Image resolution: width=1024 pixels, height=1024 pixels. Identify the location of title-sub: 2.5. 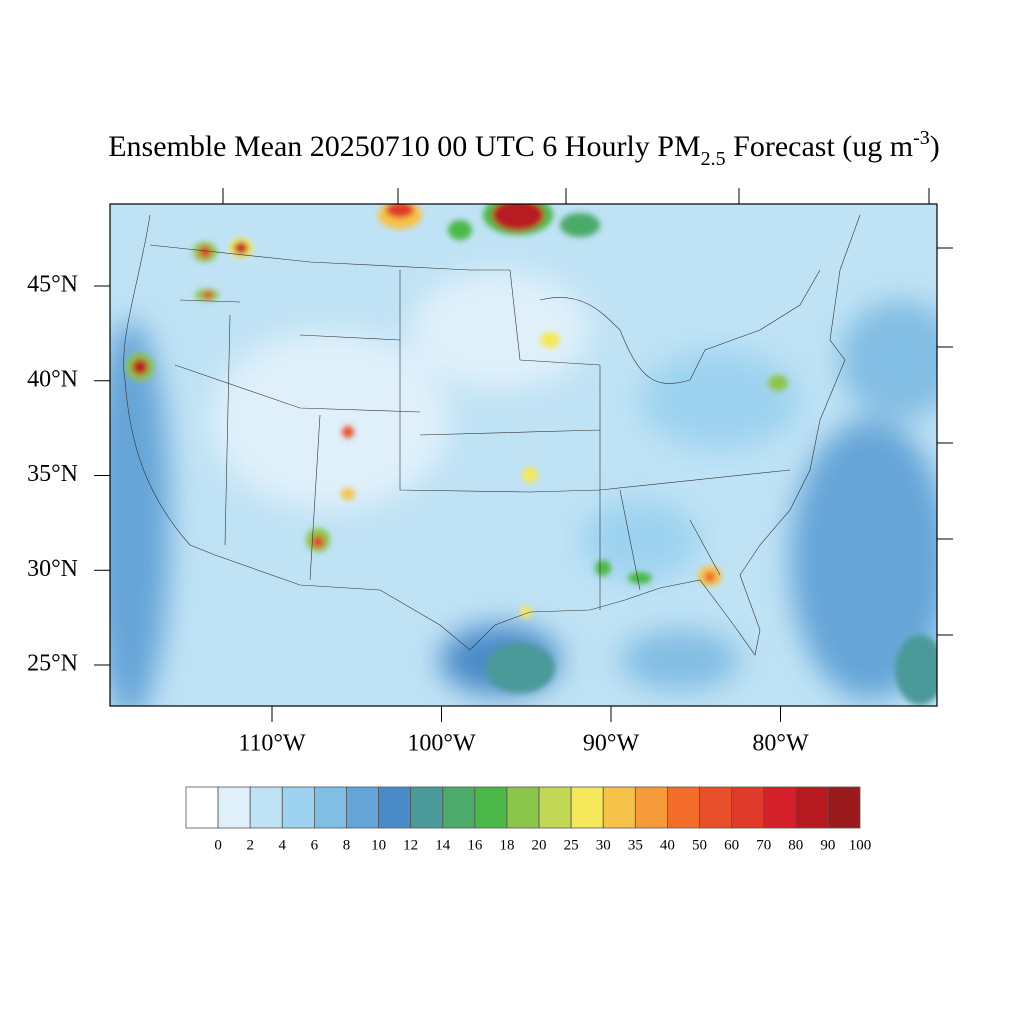
(713, 159).